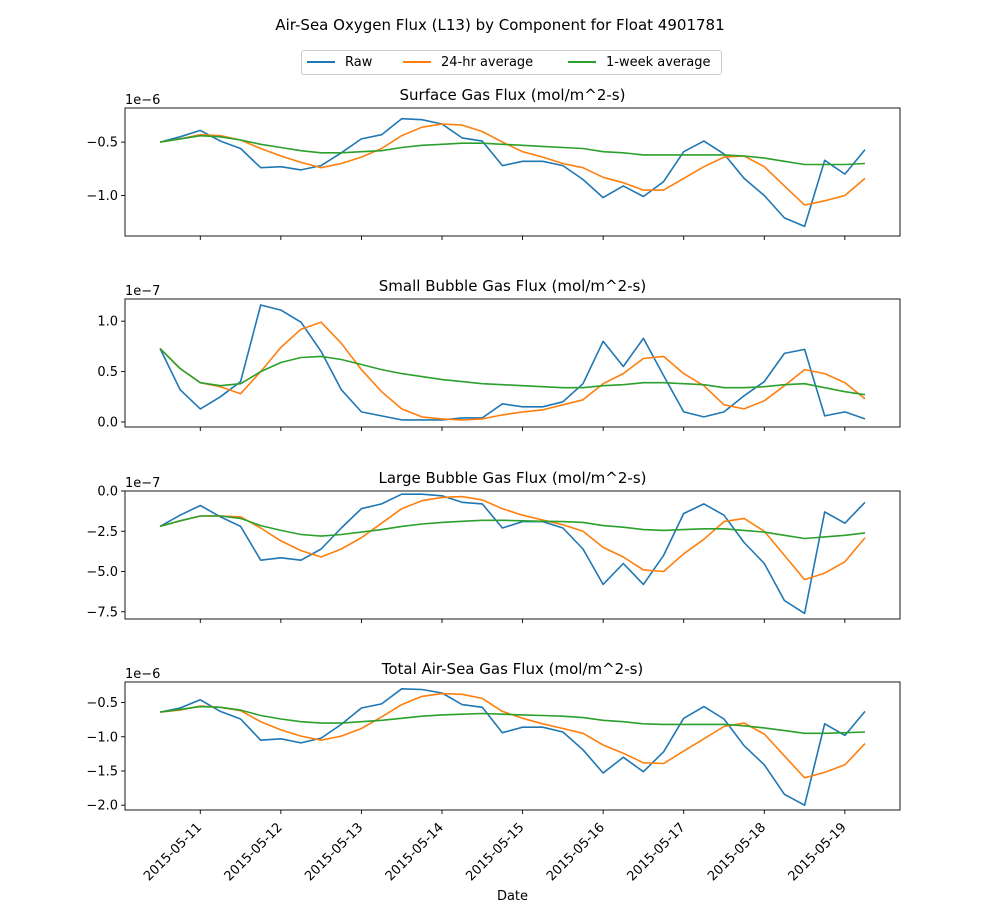 This screenshot has width=1000, height=900. I want to click on x-tick-label: 2015-05-13, so click(334, 852).